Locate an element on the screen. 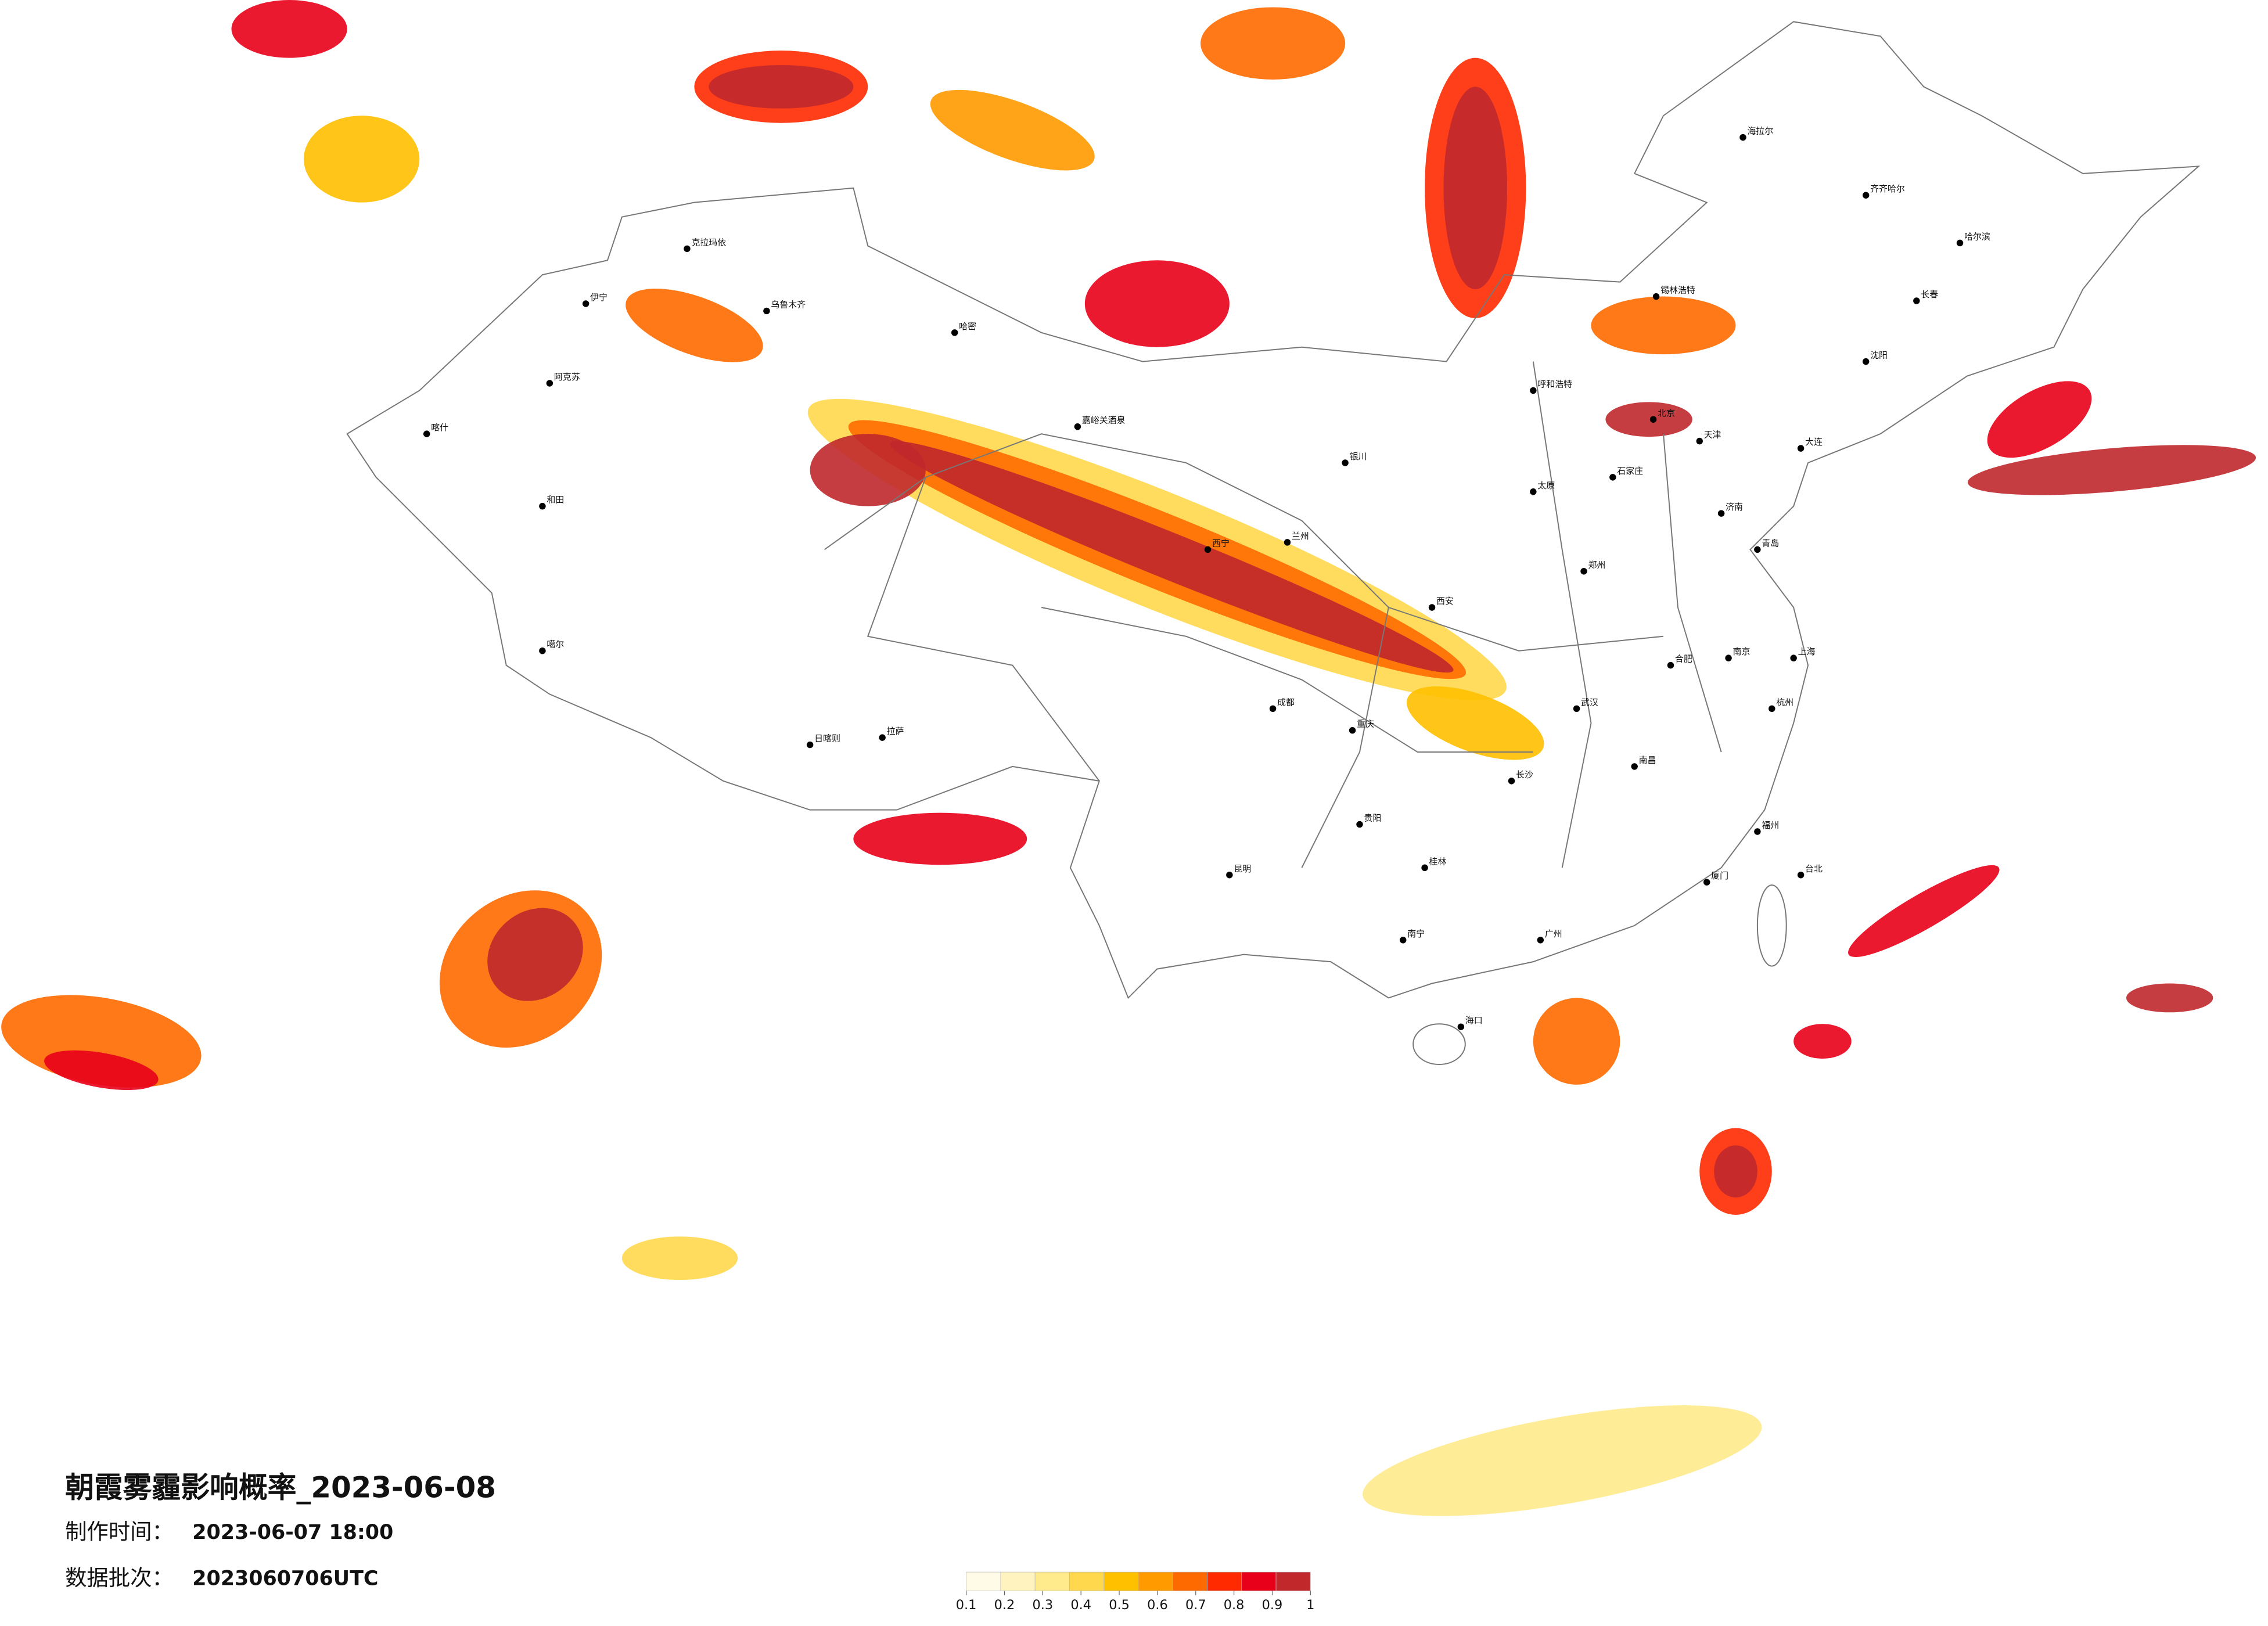 This screenshot has width=2268, height=1626. city-label: 锡林浩特 is located at coordinates (1677, 290).